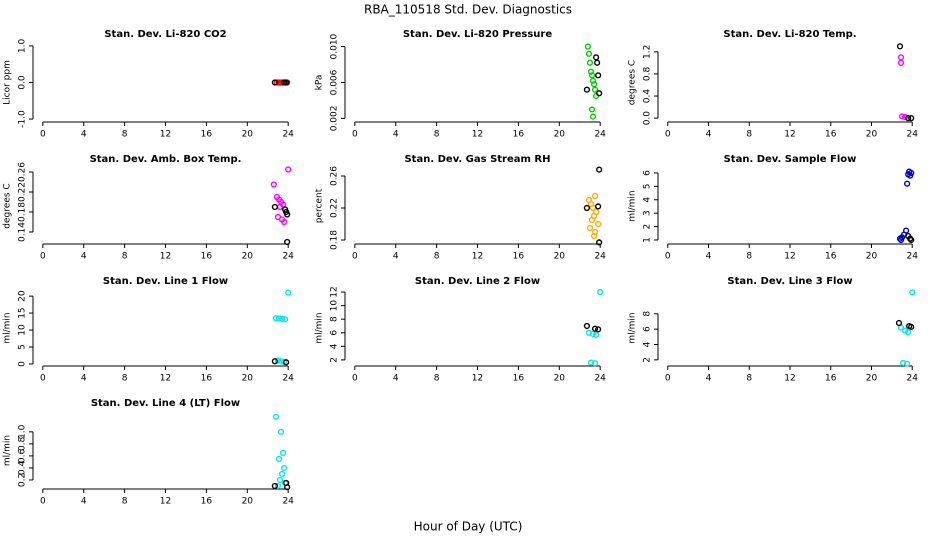  Describe the element at coordinates (789, 281) in the screenshot. I see `panel-title: Stan. Dev. Line 3 Flow` at that location.